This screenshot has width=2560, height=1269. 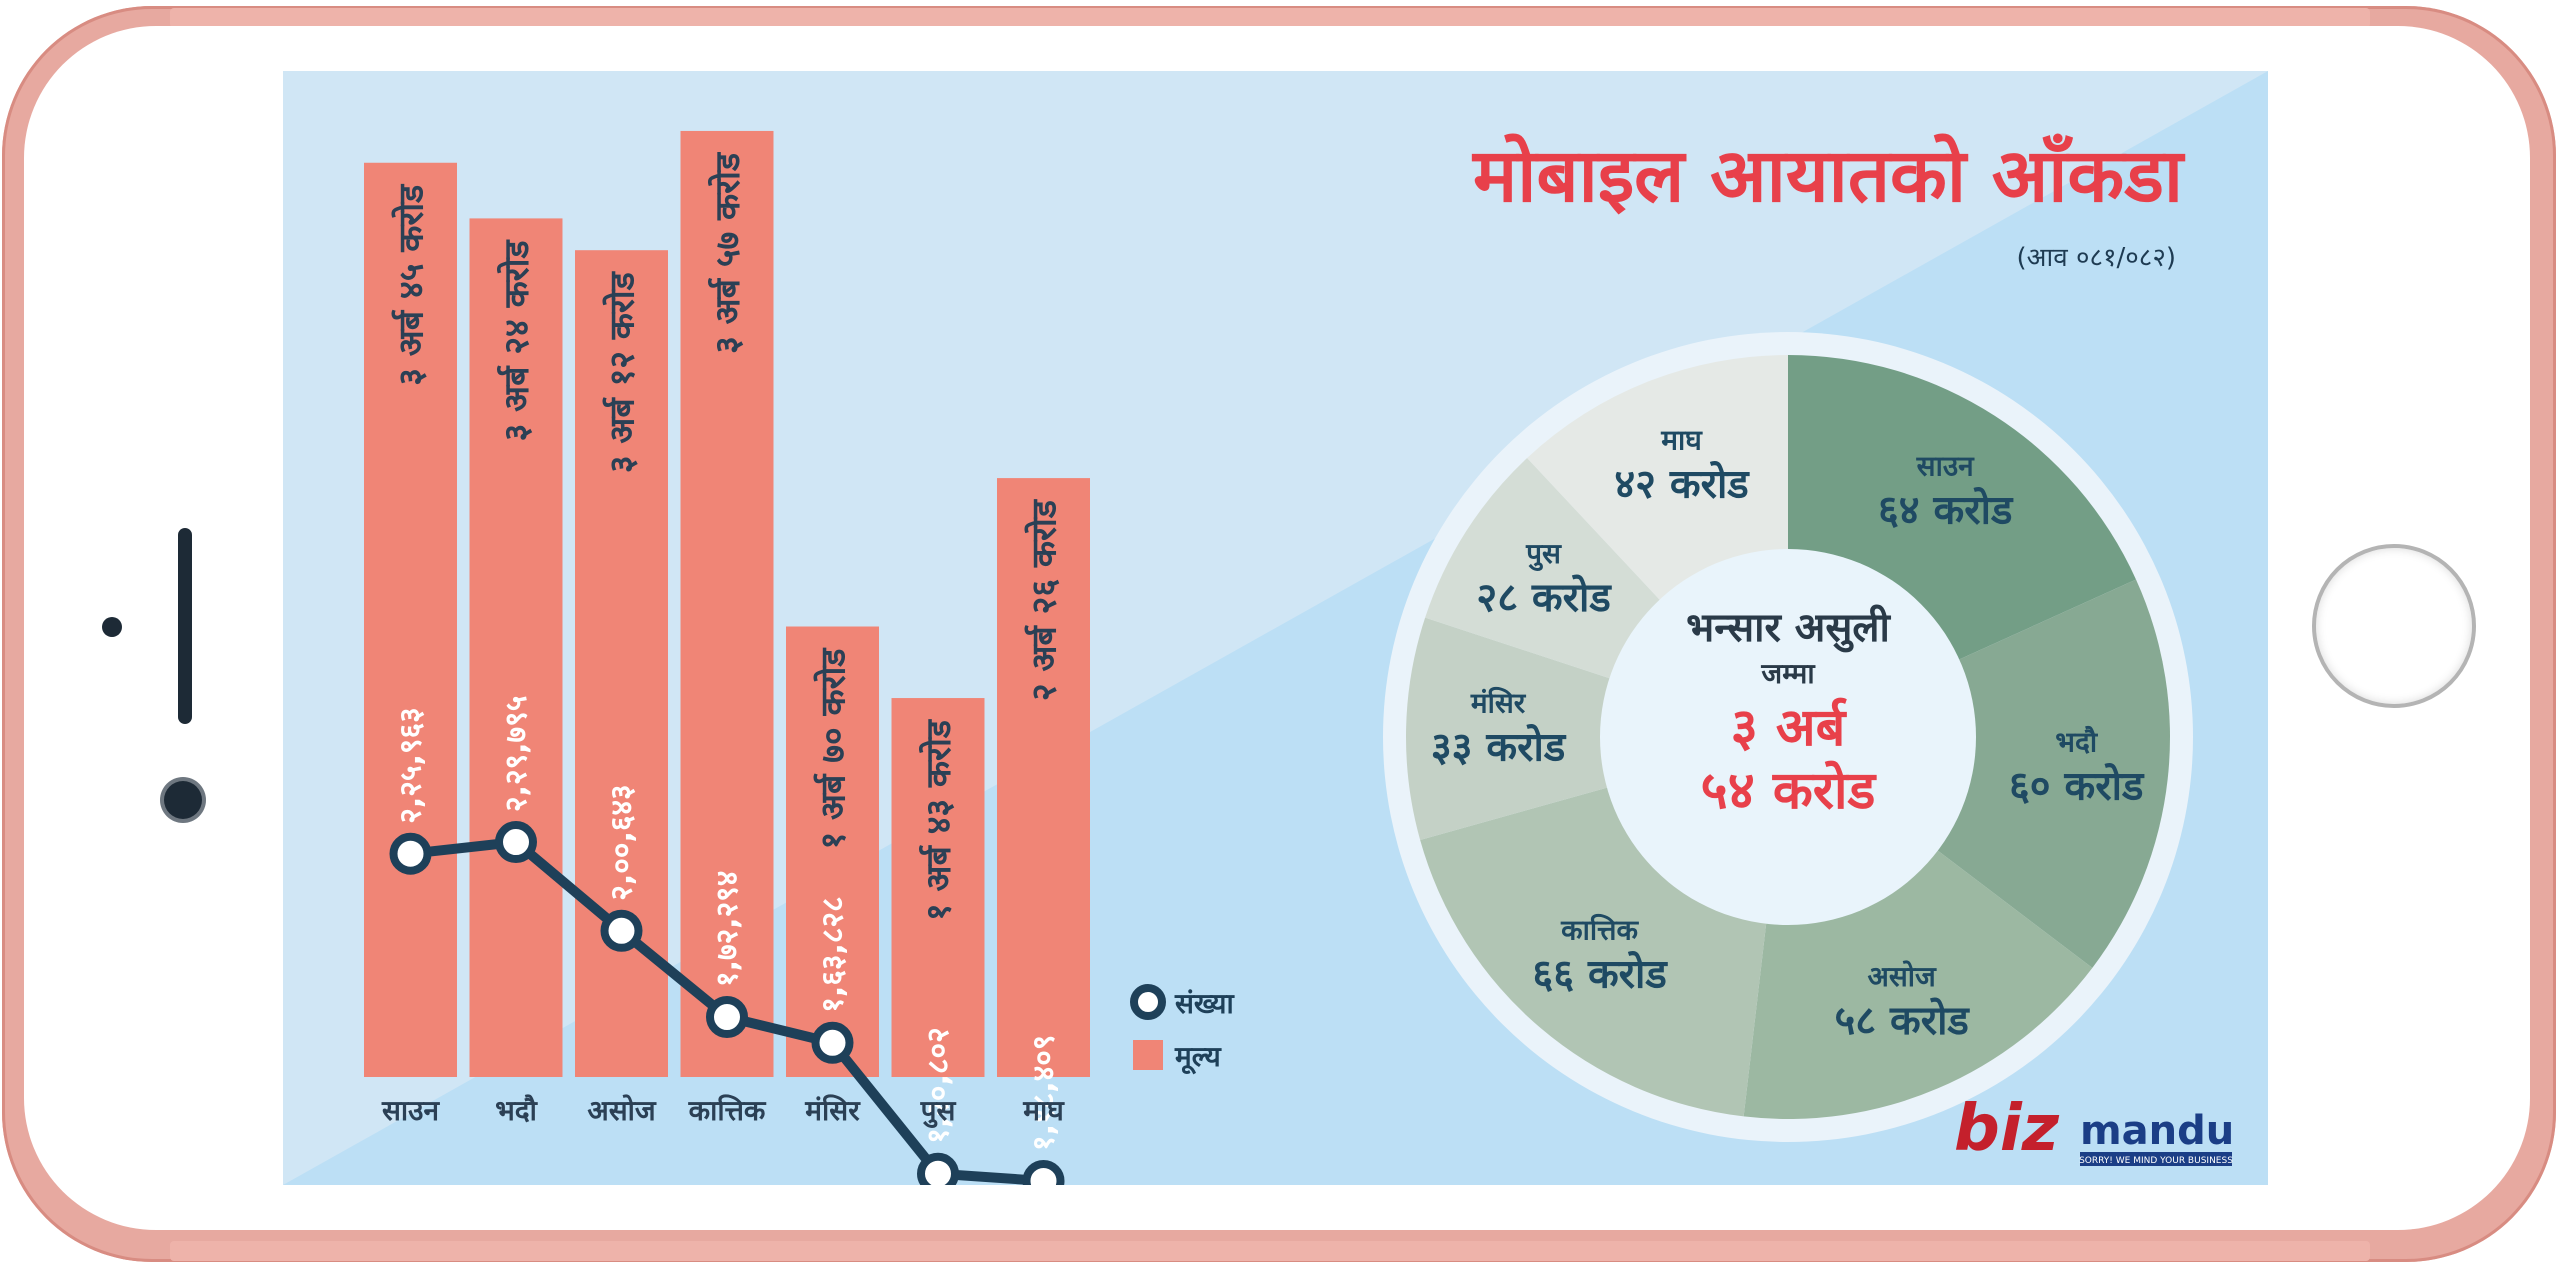 I want to click on bar-count-label: २,२५,९६३, so click(x=411, y=765).